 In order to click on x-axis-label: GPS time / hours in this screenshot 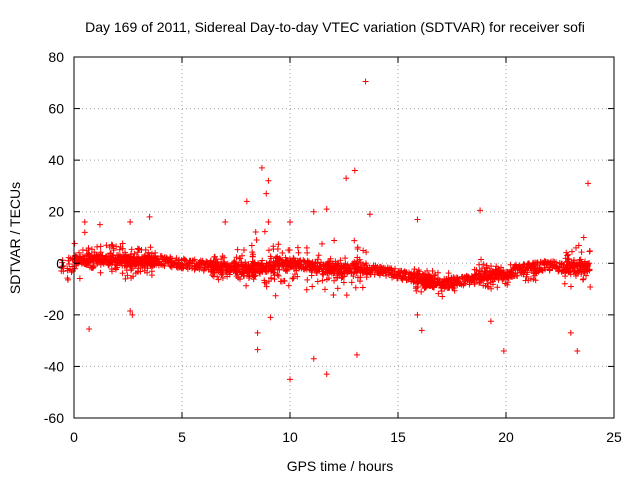, I will do `click(340, 466)`.